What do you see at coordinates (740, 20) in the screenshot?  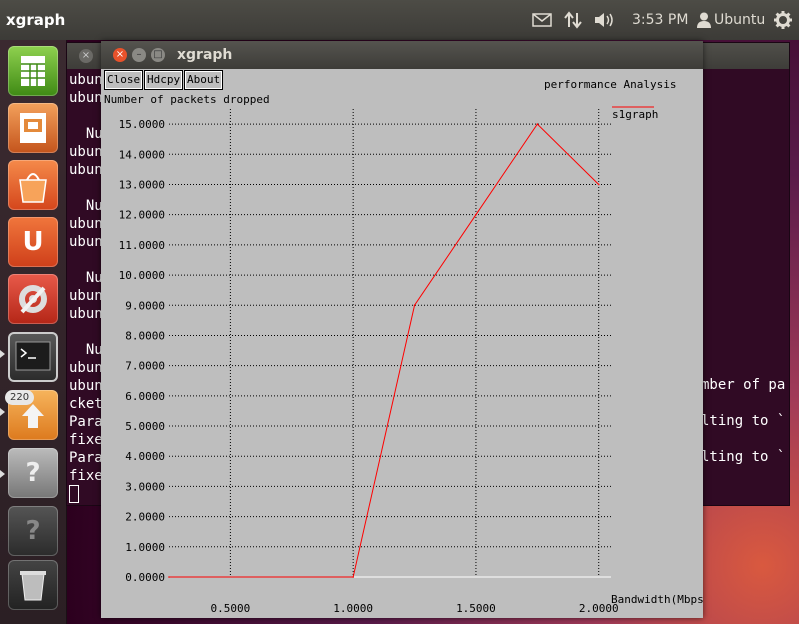 I see `user-menu: Ubuntu` at bounding box center [740, 20].